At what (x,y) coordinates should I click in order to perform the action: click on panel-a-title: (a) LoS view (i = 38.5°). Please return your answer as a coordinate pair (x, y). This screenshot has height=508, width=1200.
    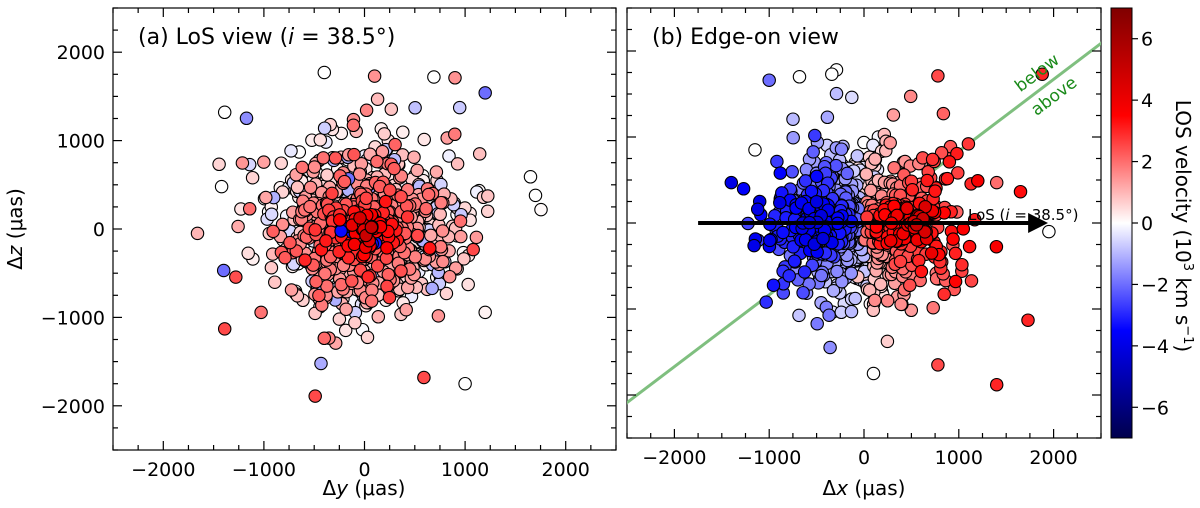
    Looking at the image, I should click on (266, 37).